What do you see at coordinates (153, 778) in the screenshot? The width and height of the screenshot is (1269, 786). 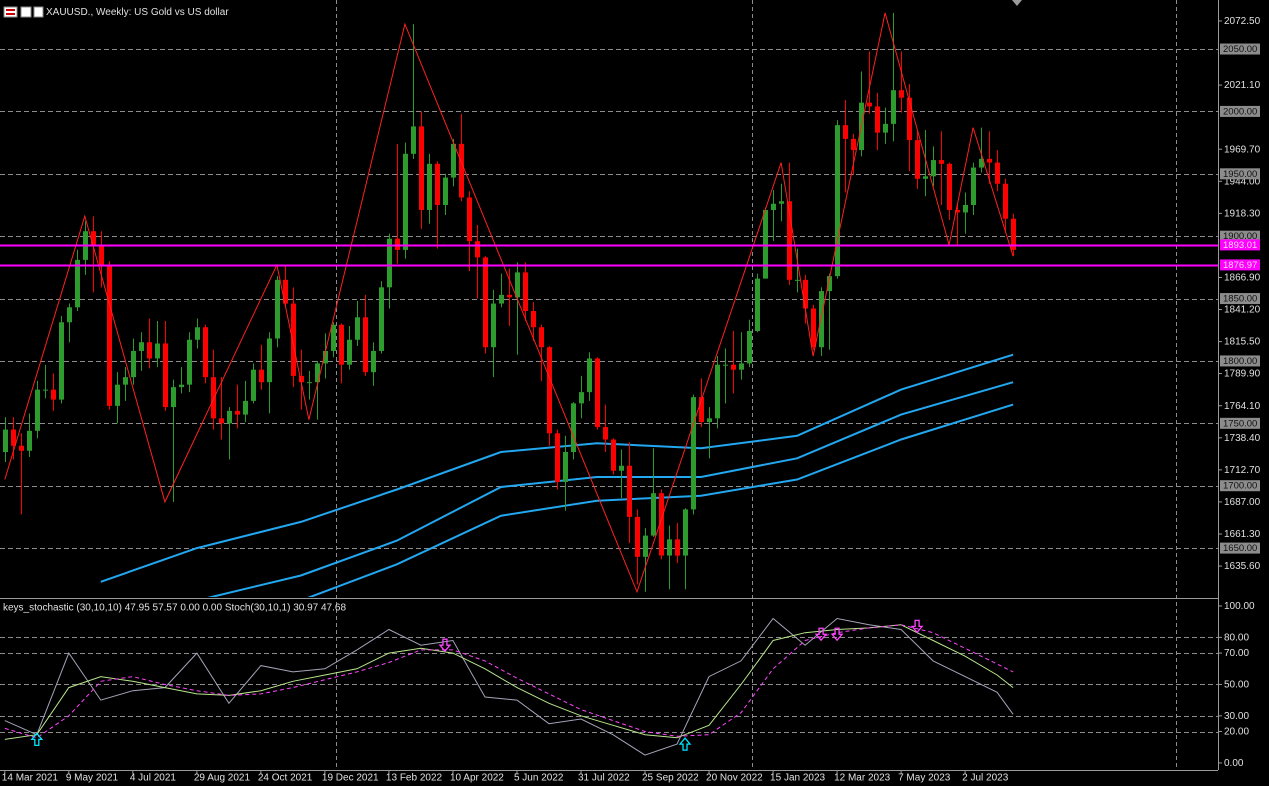 I see `x-tick-label: 4 Jul 2021` at bounding box center [153, 778].